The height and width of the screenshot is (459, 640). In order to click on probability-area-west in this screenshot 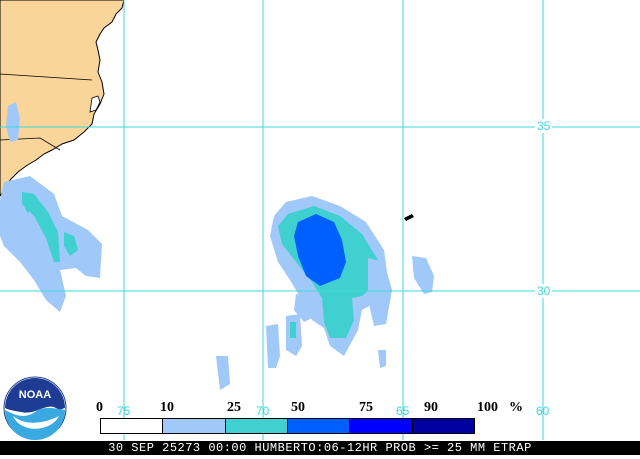, I will do `click(51, 207)`.